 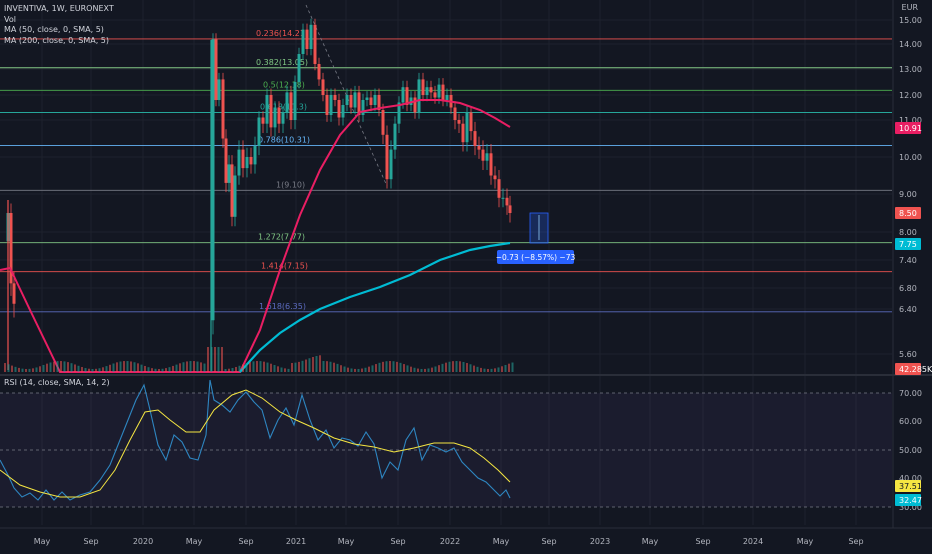 What do you see at coordinates (10, 19) in the screenshot?
I see `vol-indicator-label: Vol` at bounding box center [10, 19].